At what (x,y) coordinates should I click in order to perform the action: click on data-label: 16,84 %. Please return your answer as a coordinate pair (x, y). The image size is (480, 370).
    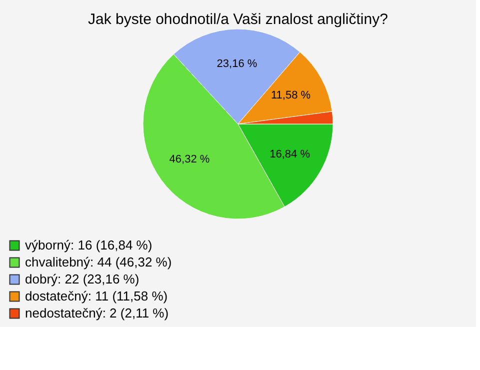
    Looking at the image, I should click on (290, 154).